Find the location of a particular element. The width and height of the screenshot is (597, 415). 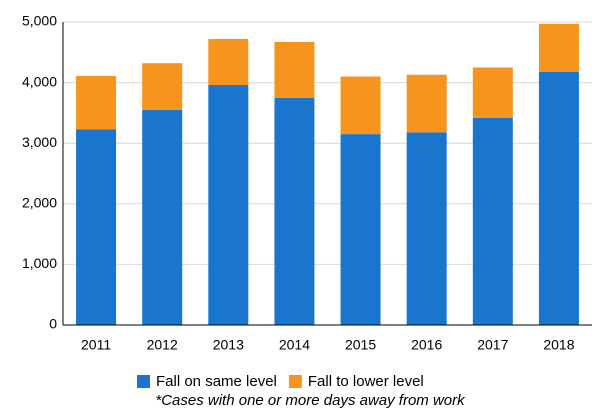

y-tick-label: 5,000 is located at coordinates (39, 21).